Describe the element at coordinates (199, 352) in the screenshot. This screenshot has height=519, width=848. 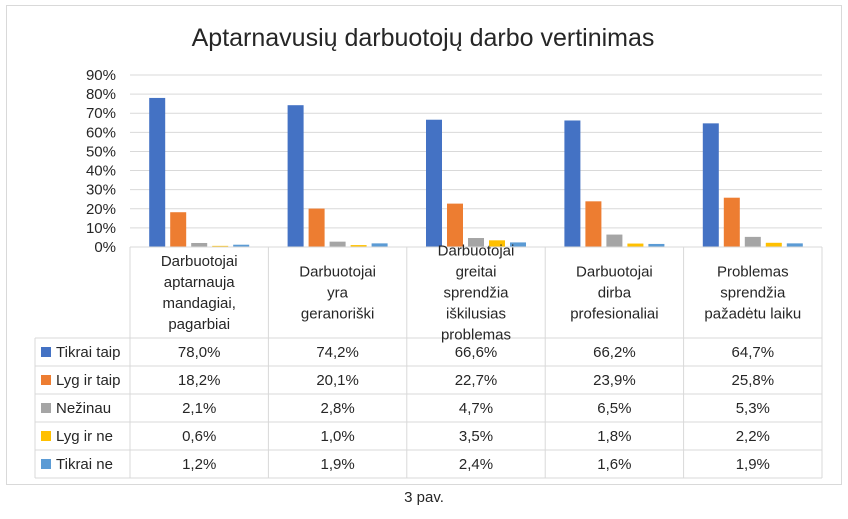
I see `data-label: 78,0%` at that location.